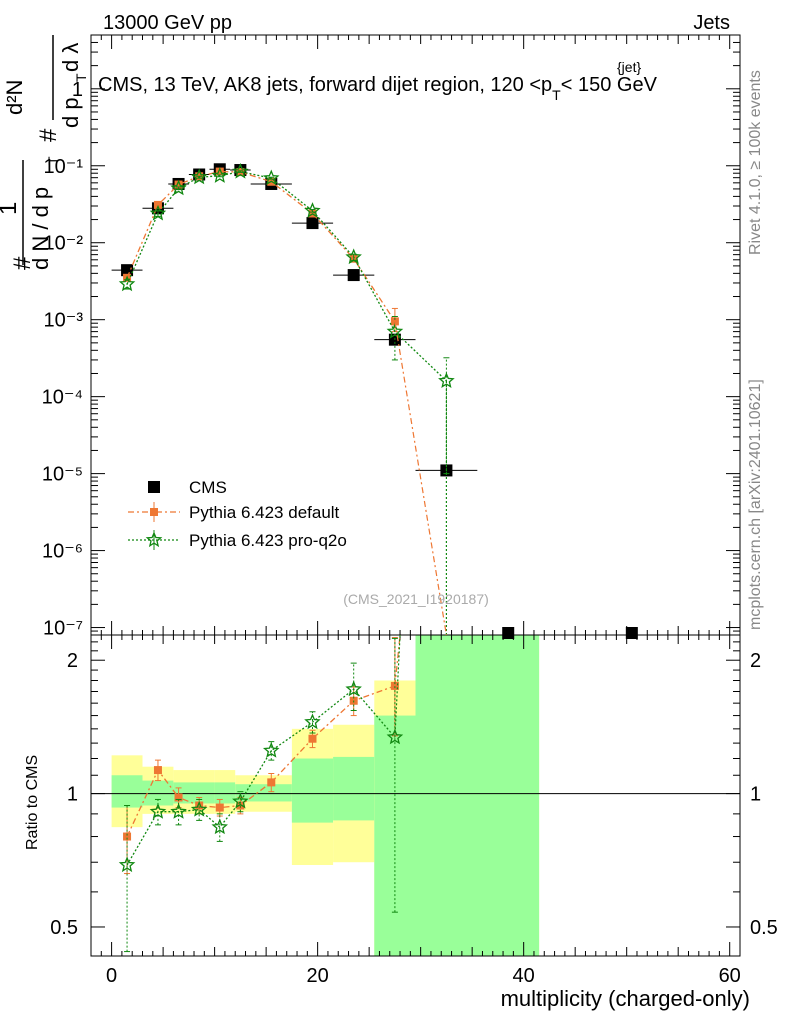 The height and width of the screenshot is (1024, 786). Describe the element at coordinates (629, 67) in the screenshot. I see `plot-title-superscript: {jet}` at that location.